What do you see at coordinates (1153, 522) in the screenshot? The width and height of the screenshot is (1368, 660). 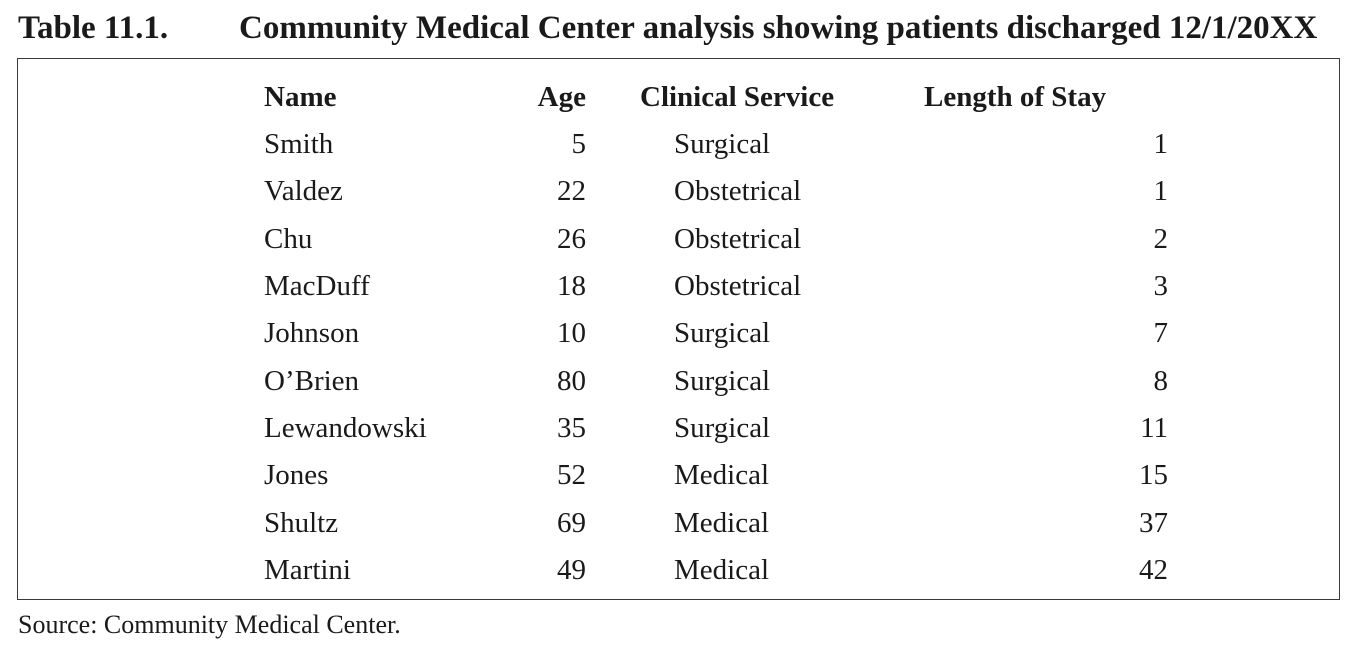 I see `cell-length-of-stay: 37` at bounding box center [1153, 522].